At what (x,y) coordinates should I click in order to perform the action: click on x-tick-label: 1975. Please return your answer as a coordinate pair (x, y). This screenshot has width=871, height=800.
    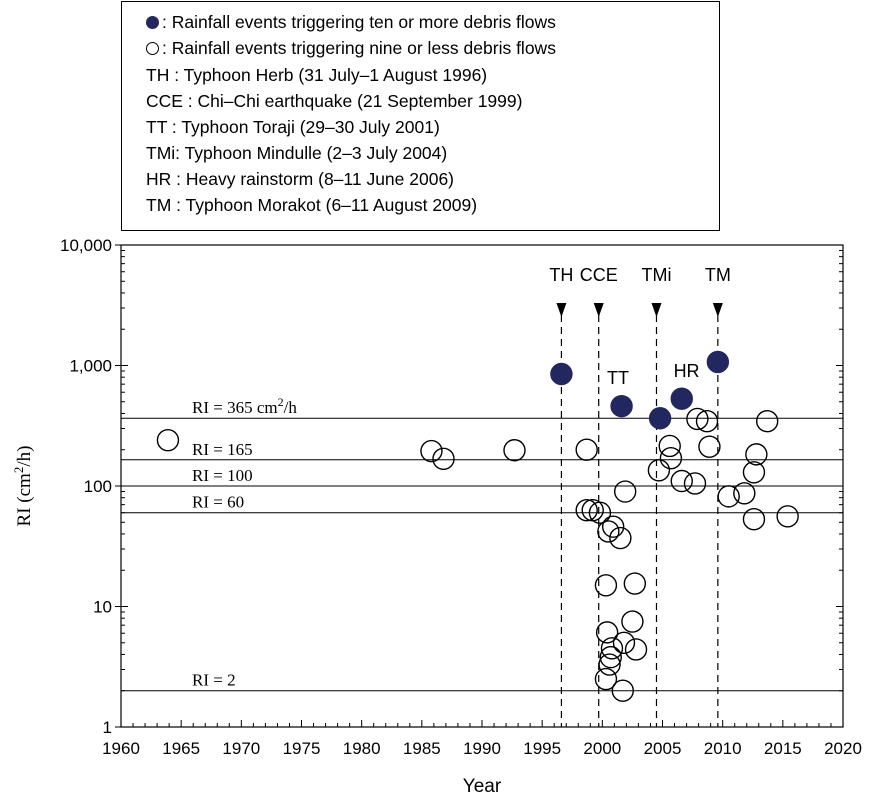
    Looking at the image, I should click on (302, 748).